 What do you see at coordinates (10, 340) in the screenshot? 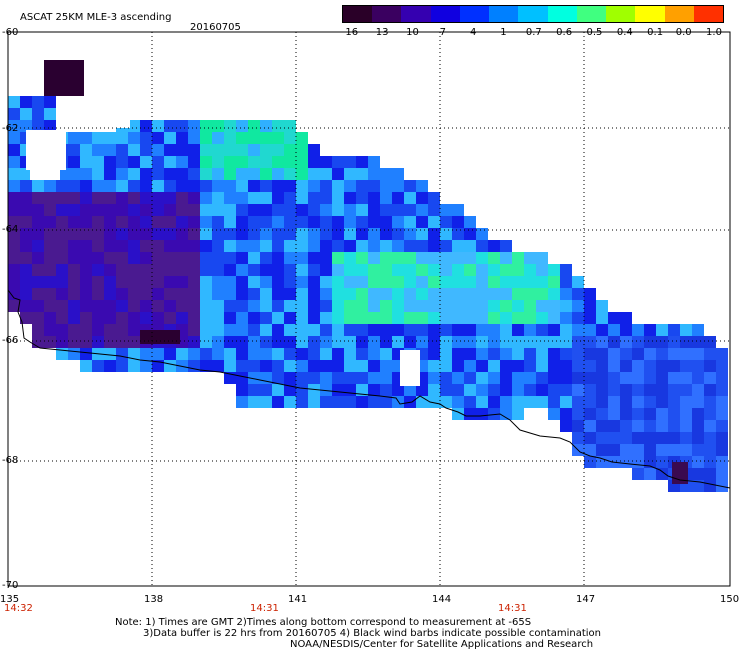
I see `lat-label-66: -66` at bounding box center [10, 340].